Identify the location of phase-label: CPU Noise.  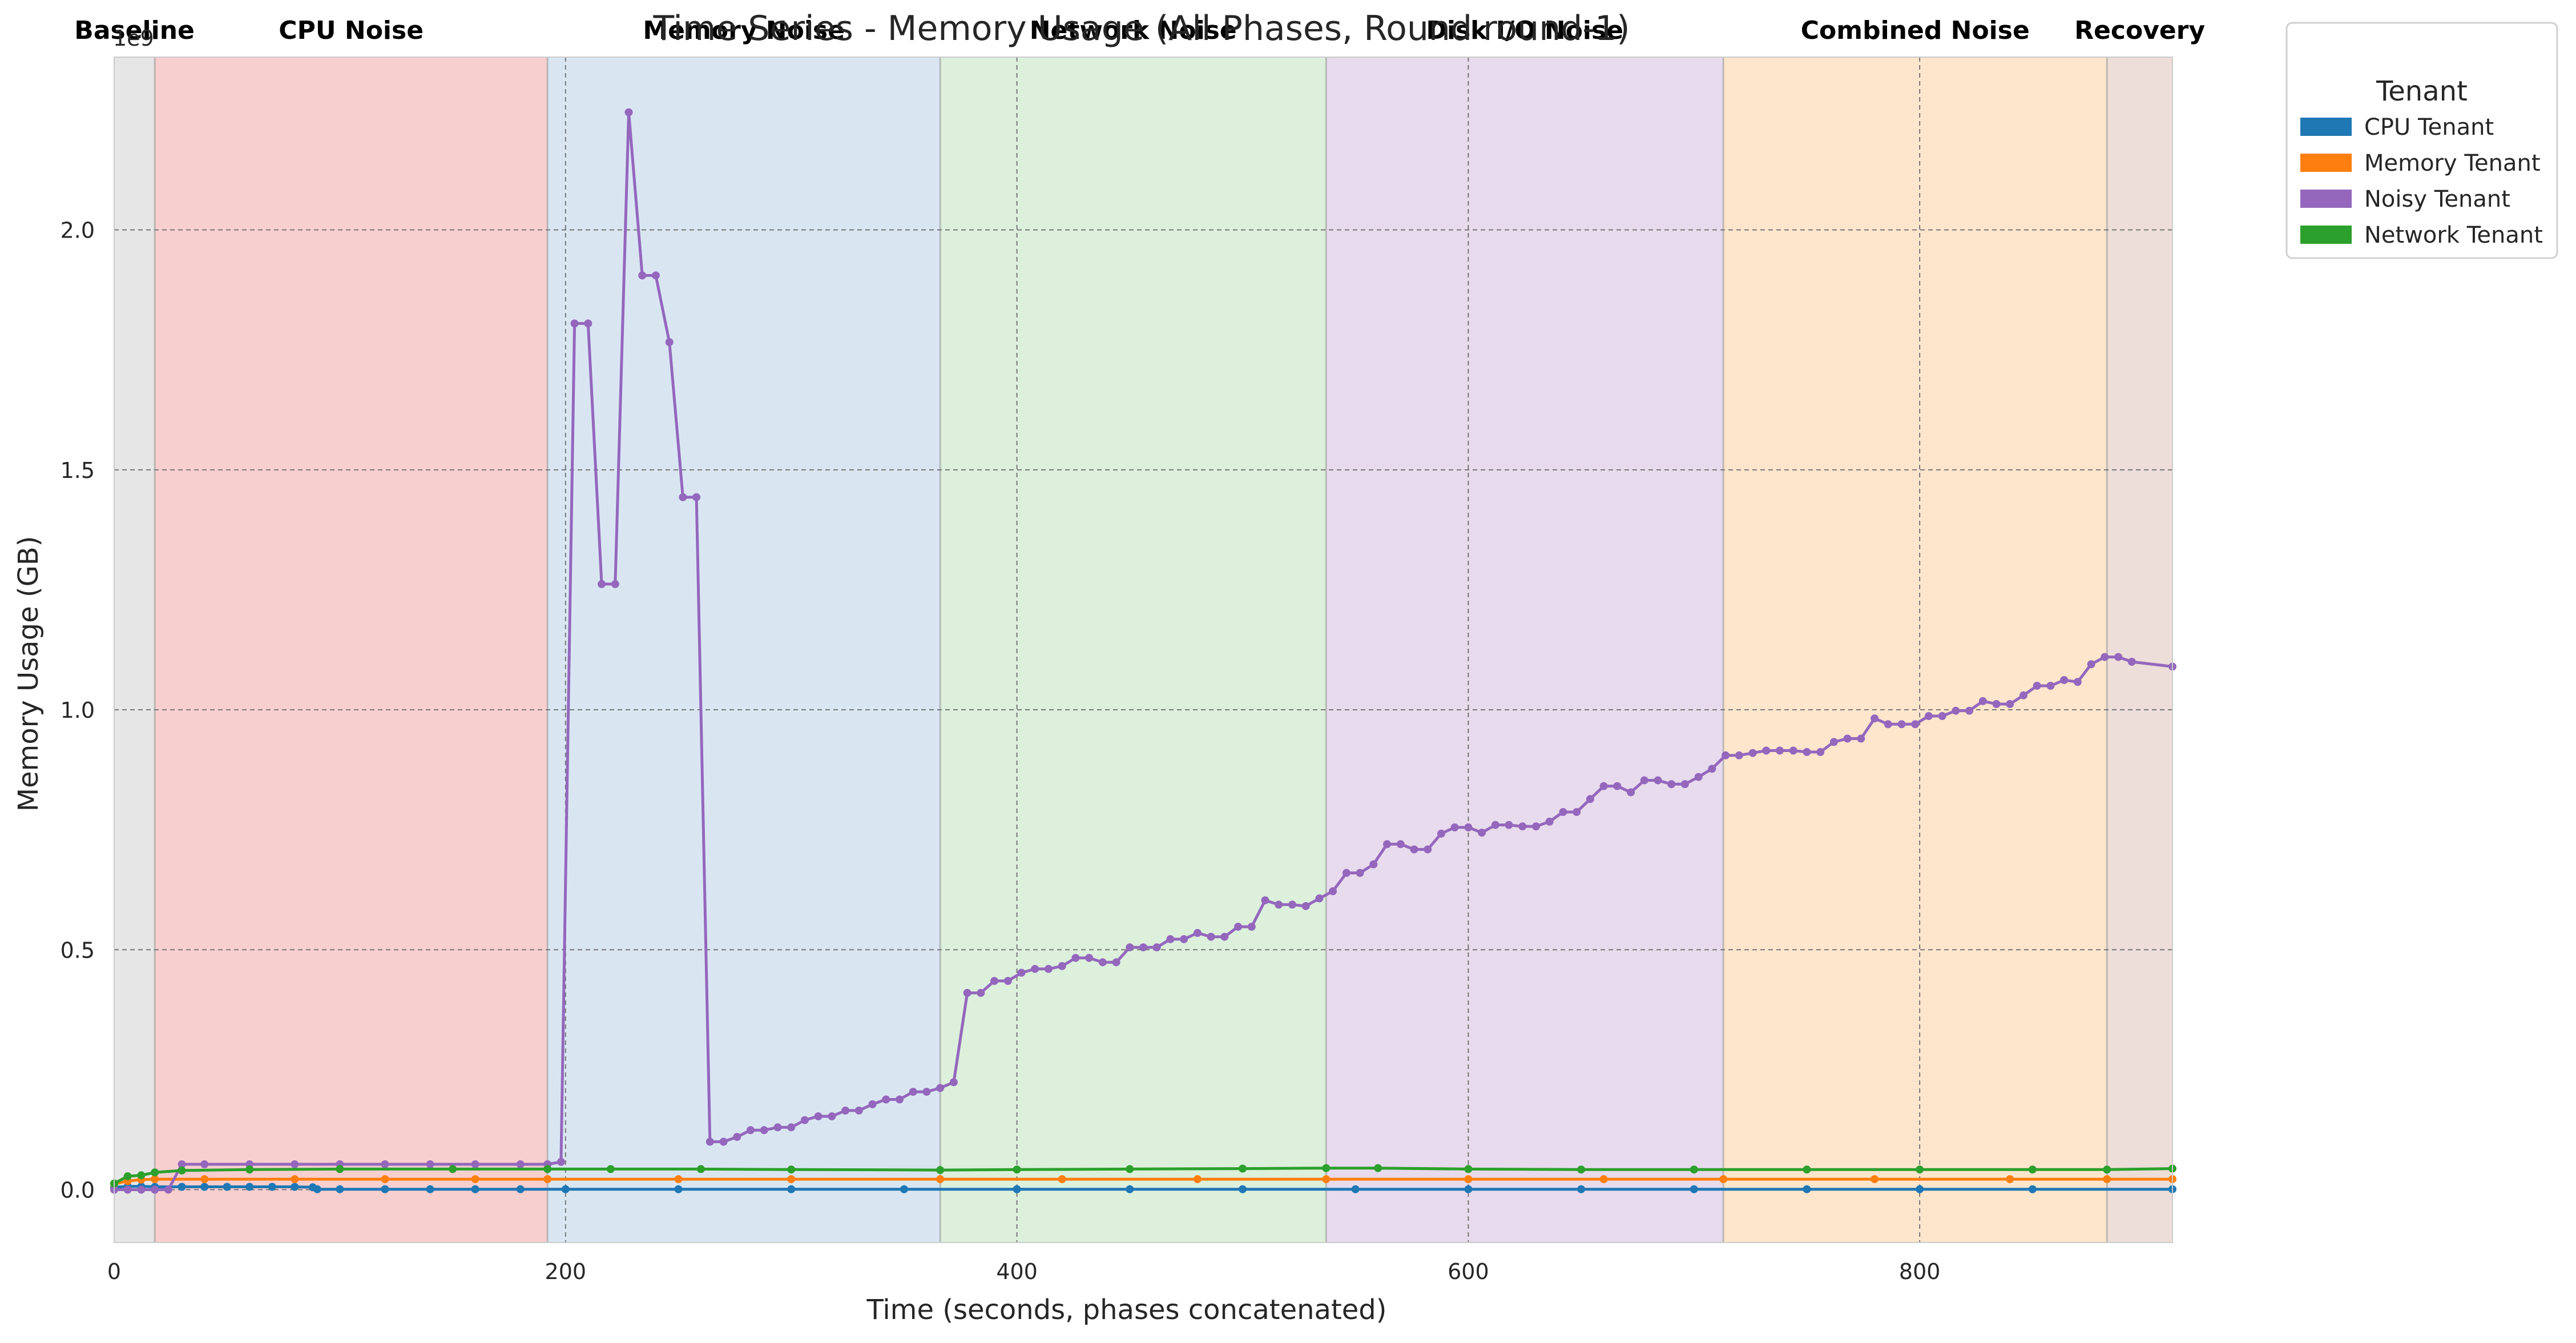
(352, 30).